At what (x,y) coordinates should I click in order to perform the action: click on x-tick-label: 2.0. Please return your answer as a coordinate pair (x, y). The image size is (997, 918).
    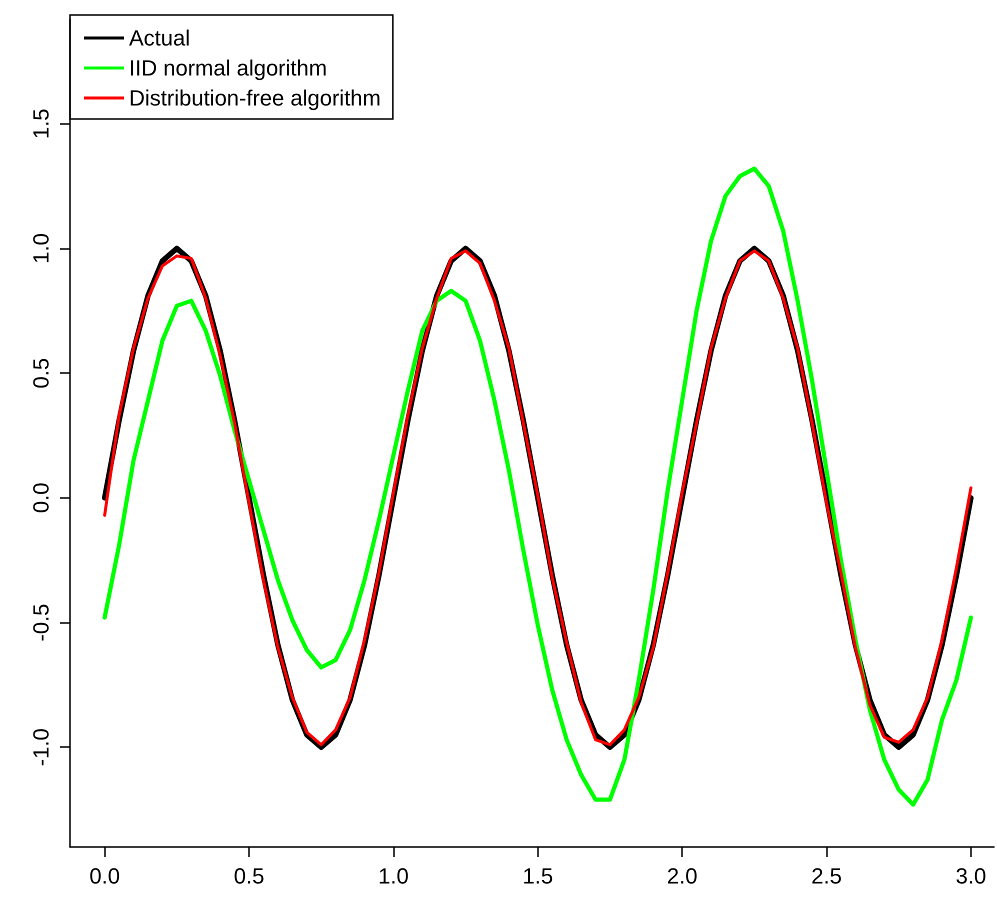
    Looking at the image, I should click on (682, 876).